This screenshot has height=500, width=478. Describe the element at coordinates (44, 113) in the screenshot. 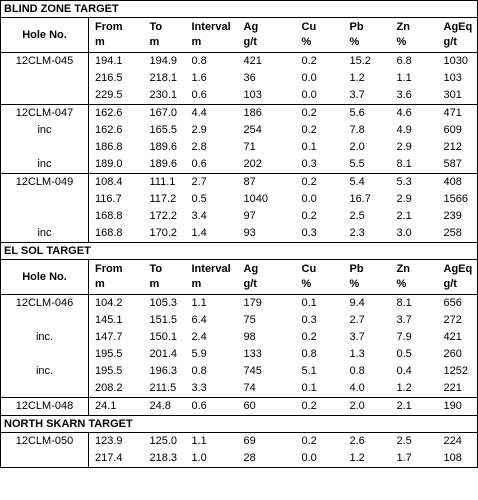

I see `hole-cell: 12CLM-047` at that location.